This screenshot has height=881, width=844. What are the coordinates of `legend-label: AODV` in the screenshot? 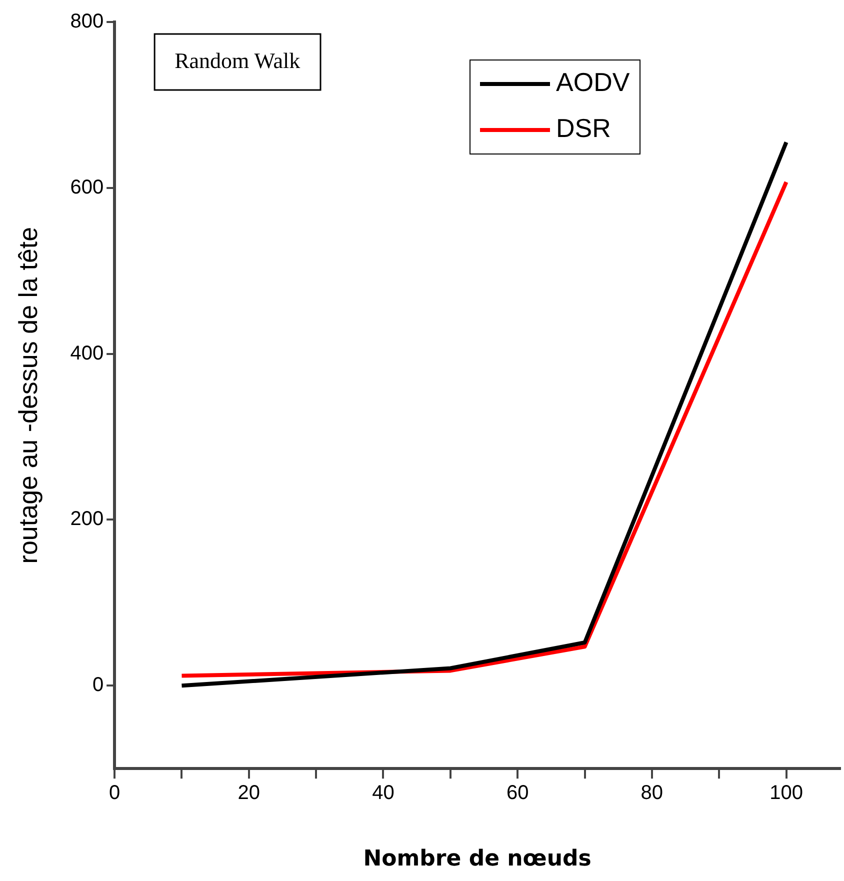 It's located at (593, 82).